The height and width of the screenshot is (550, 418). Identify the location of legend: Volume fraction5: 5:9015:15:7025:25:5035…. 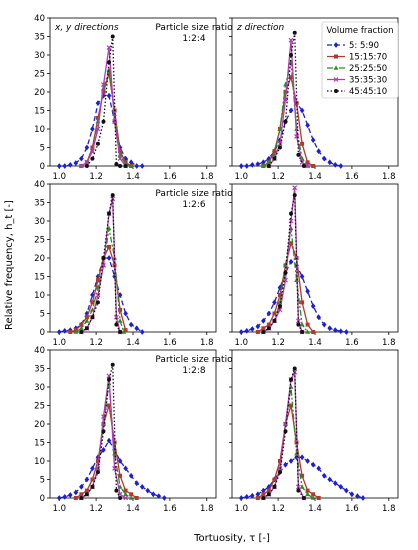
(360, 60).